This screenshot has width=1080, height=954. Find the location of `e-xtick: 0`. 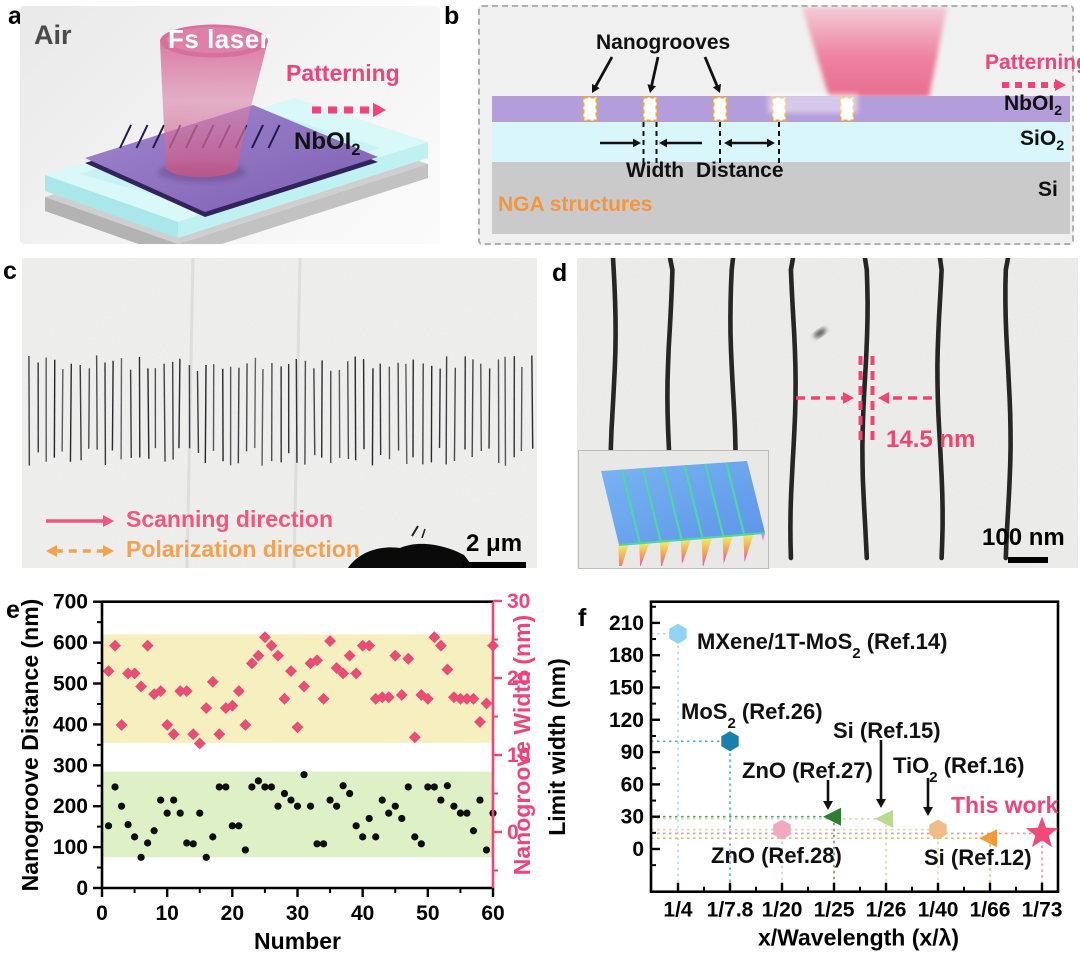

e-xtick: 0 is located at coordinates (102, 913).